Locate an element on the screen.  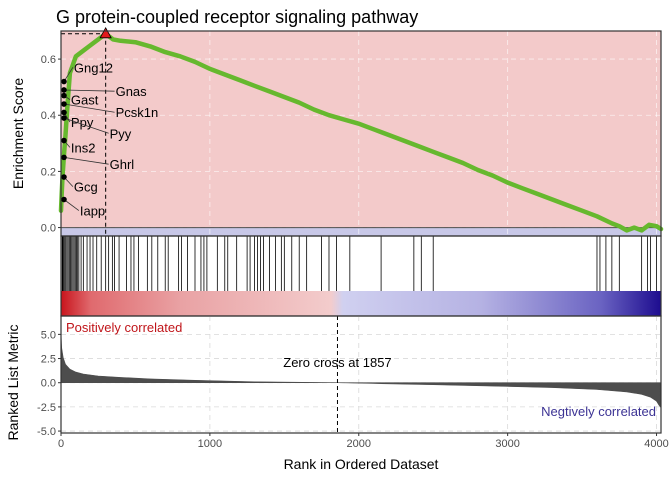
gene-label: Pyy is located at coordinates (121, 133).